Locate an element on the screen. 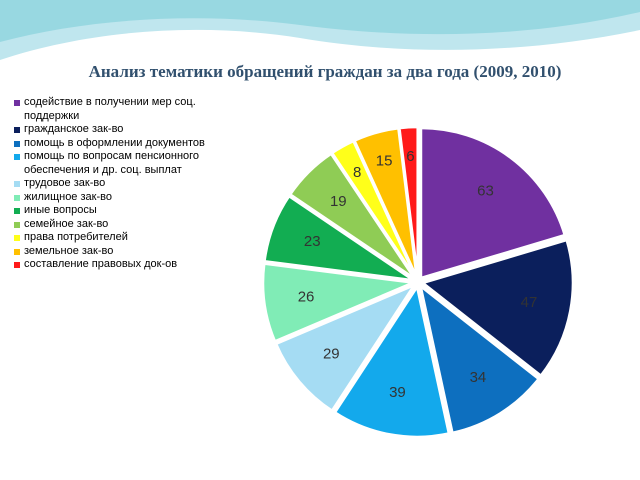 The image size is (640, 480). data-label: 29 is located at coordinates (331, 353).